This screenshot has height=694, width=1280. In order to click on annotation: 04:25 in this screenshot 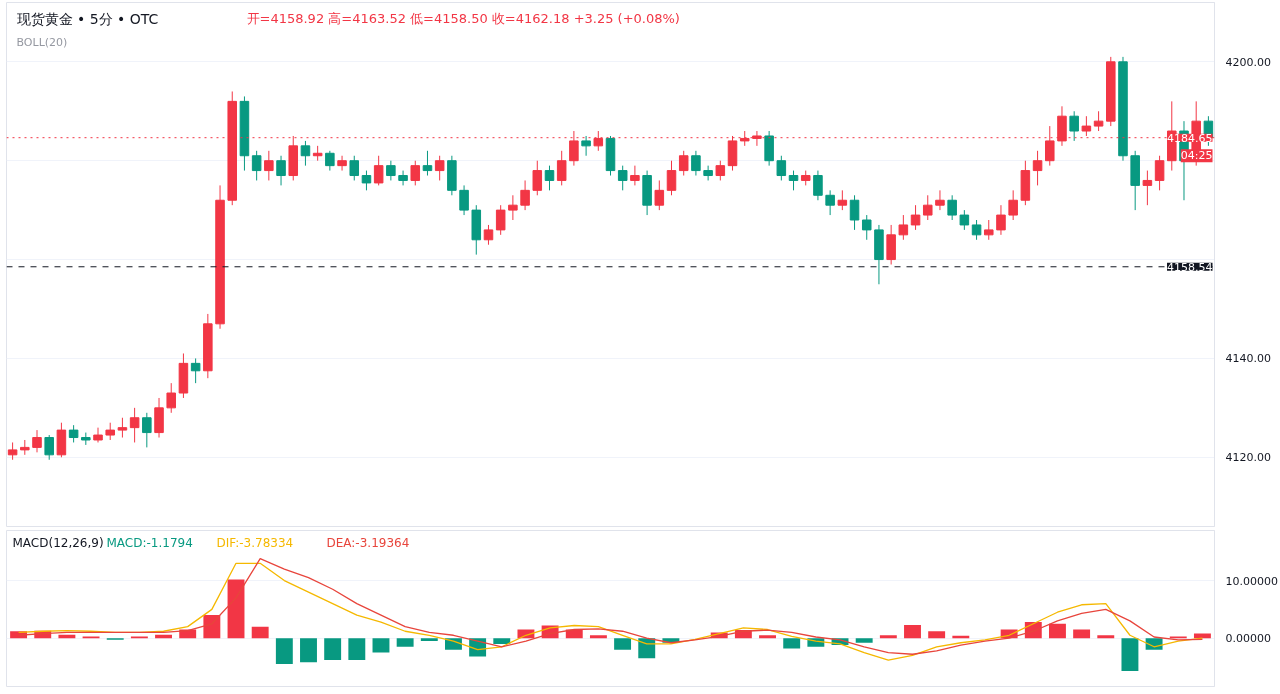, I will do `click(1196, 156)`.